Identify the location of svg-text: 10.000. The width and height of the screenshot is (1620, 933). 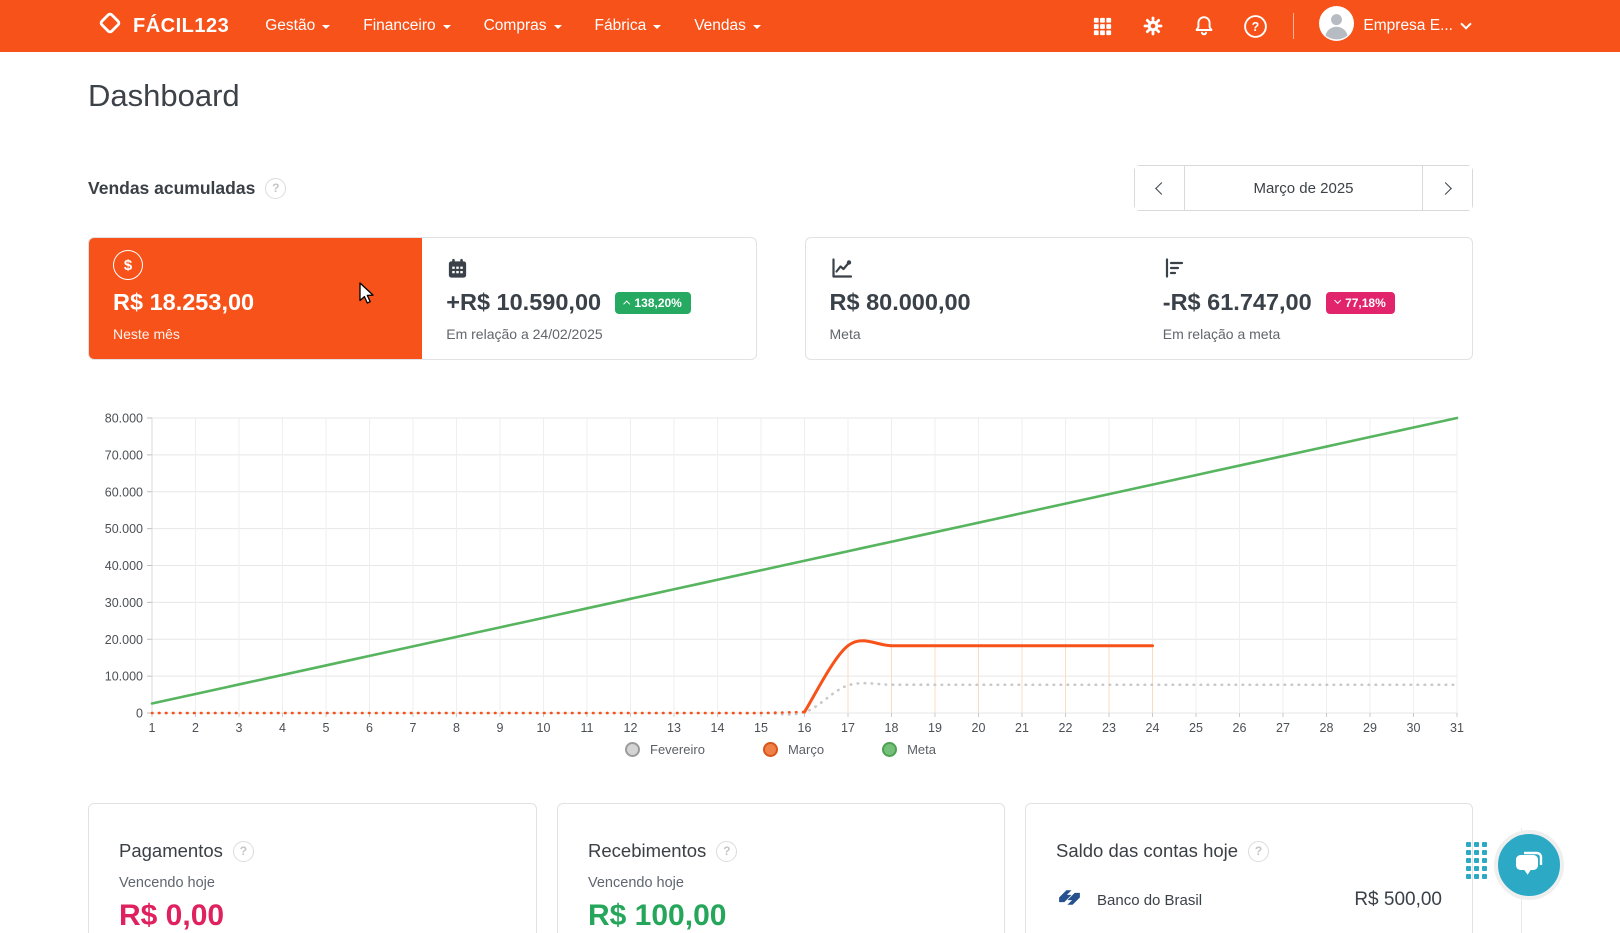
(124, 677).